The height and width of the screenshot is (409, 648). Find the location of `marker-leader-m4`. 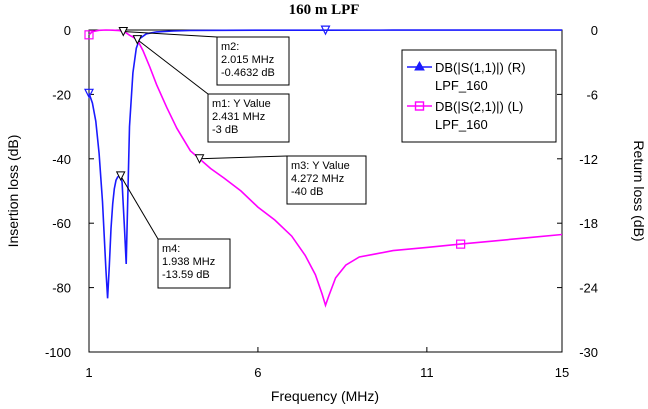

marker-leader-m4 is located at coordinates (139, 207).